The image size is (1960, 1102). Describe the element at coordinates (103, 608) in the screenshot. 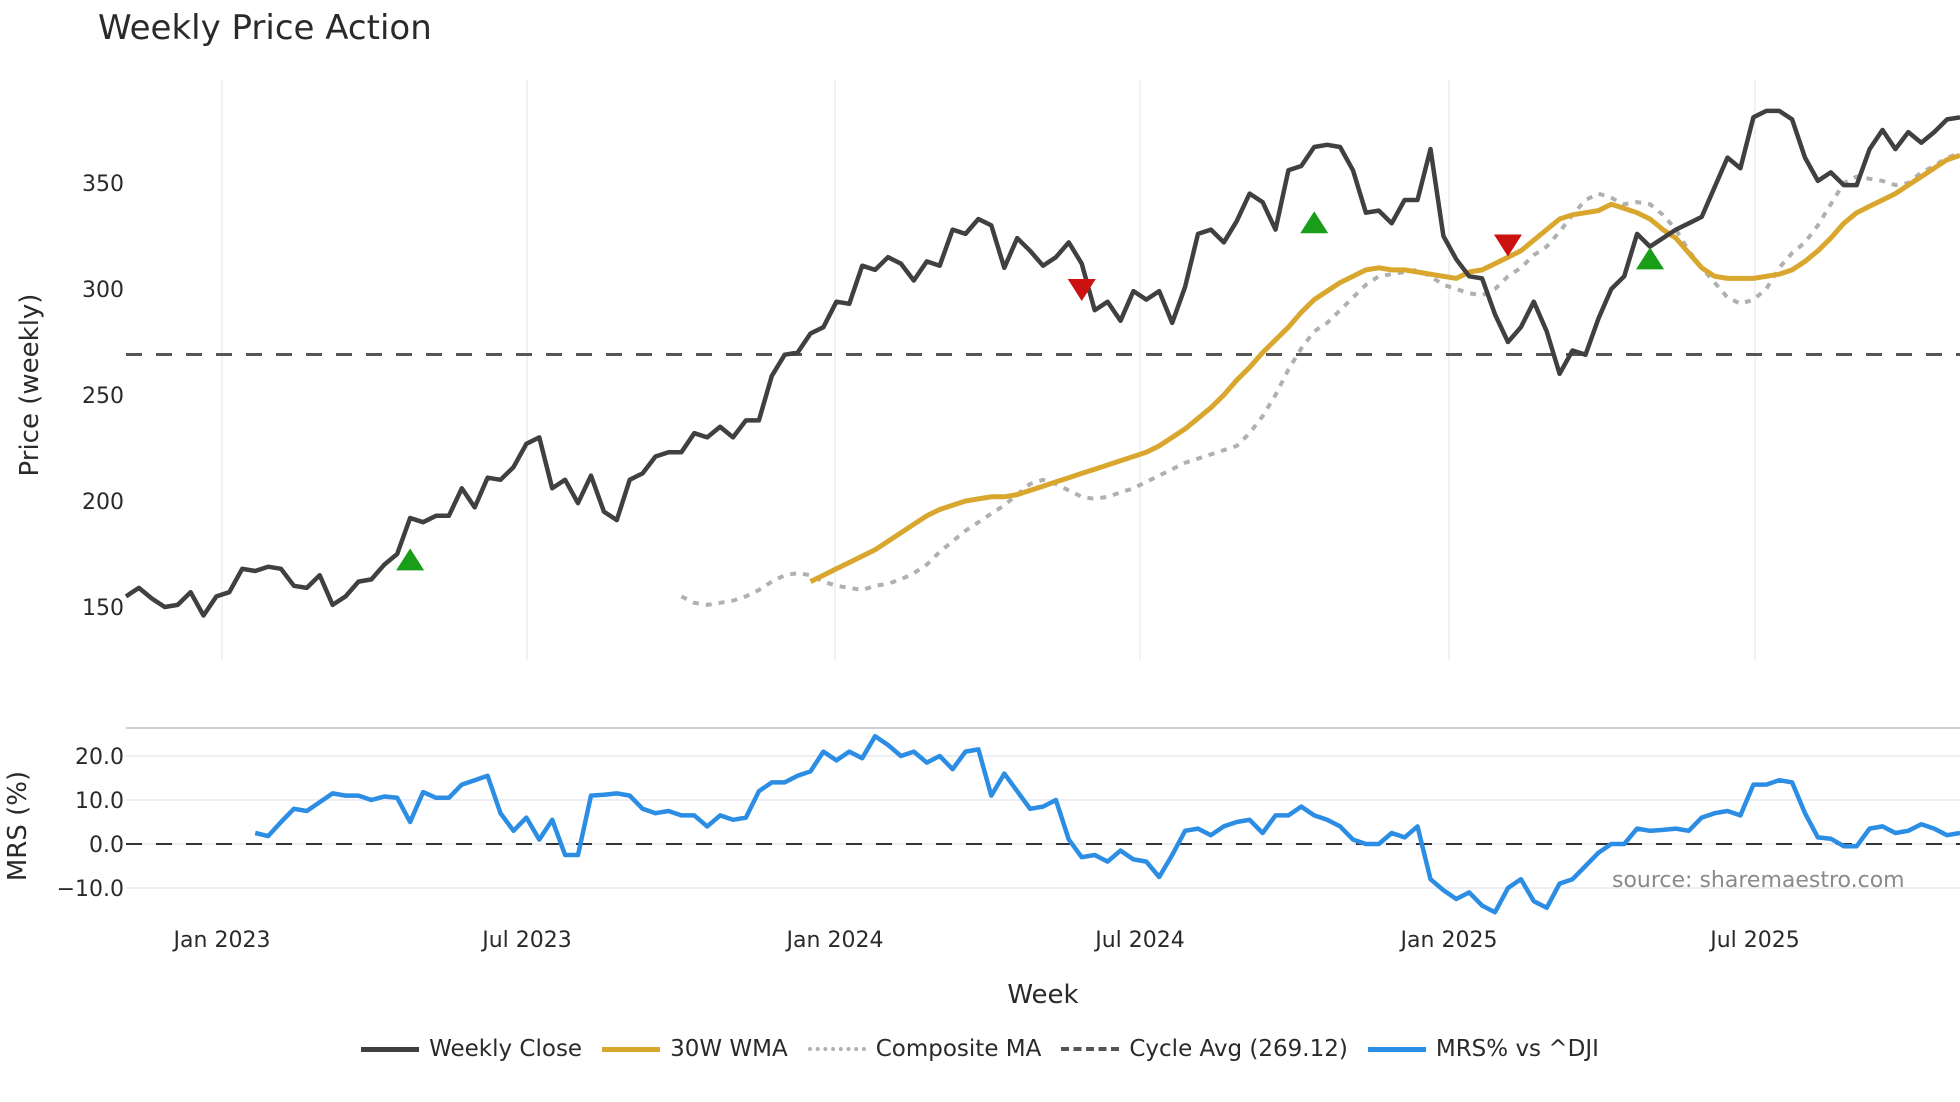

I see `y-tick-label: 150` at that location.